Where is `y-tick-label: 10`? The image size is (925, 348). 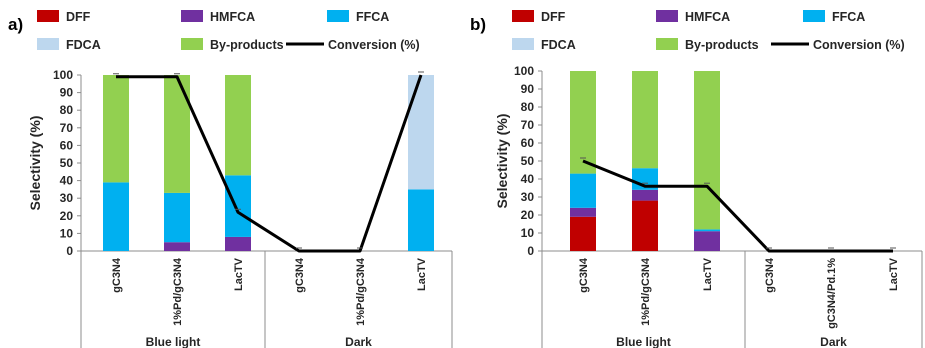 y-tick-label: 10 is located at coordinates (528, 233).